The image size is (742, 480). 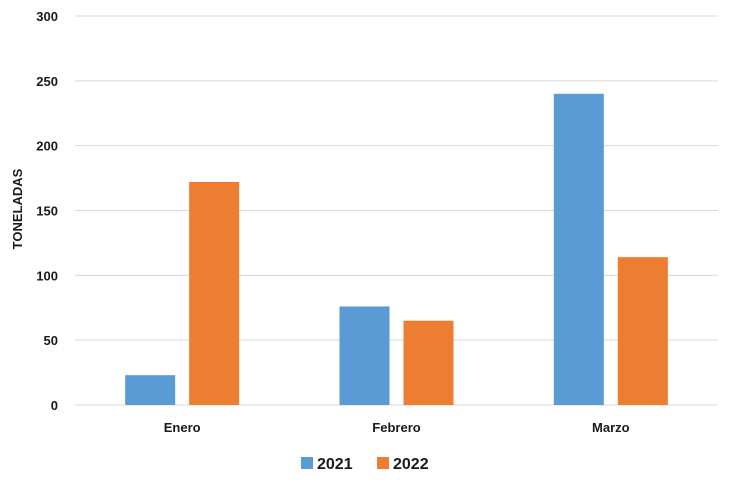 I want to click on y-tick-label-150: 150, so click(x=47, y=211).